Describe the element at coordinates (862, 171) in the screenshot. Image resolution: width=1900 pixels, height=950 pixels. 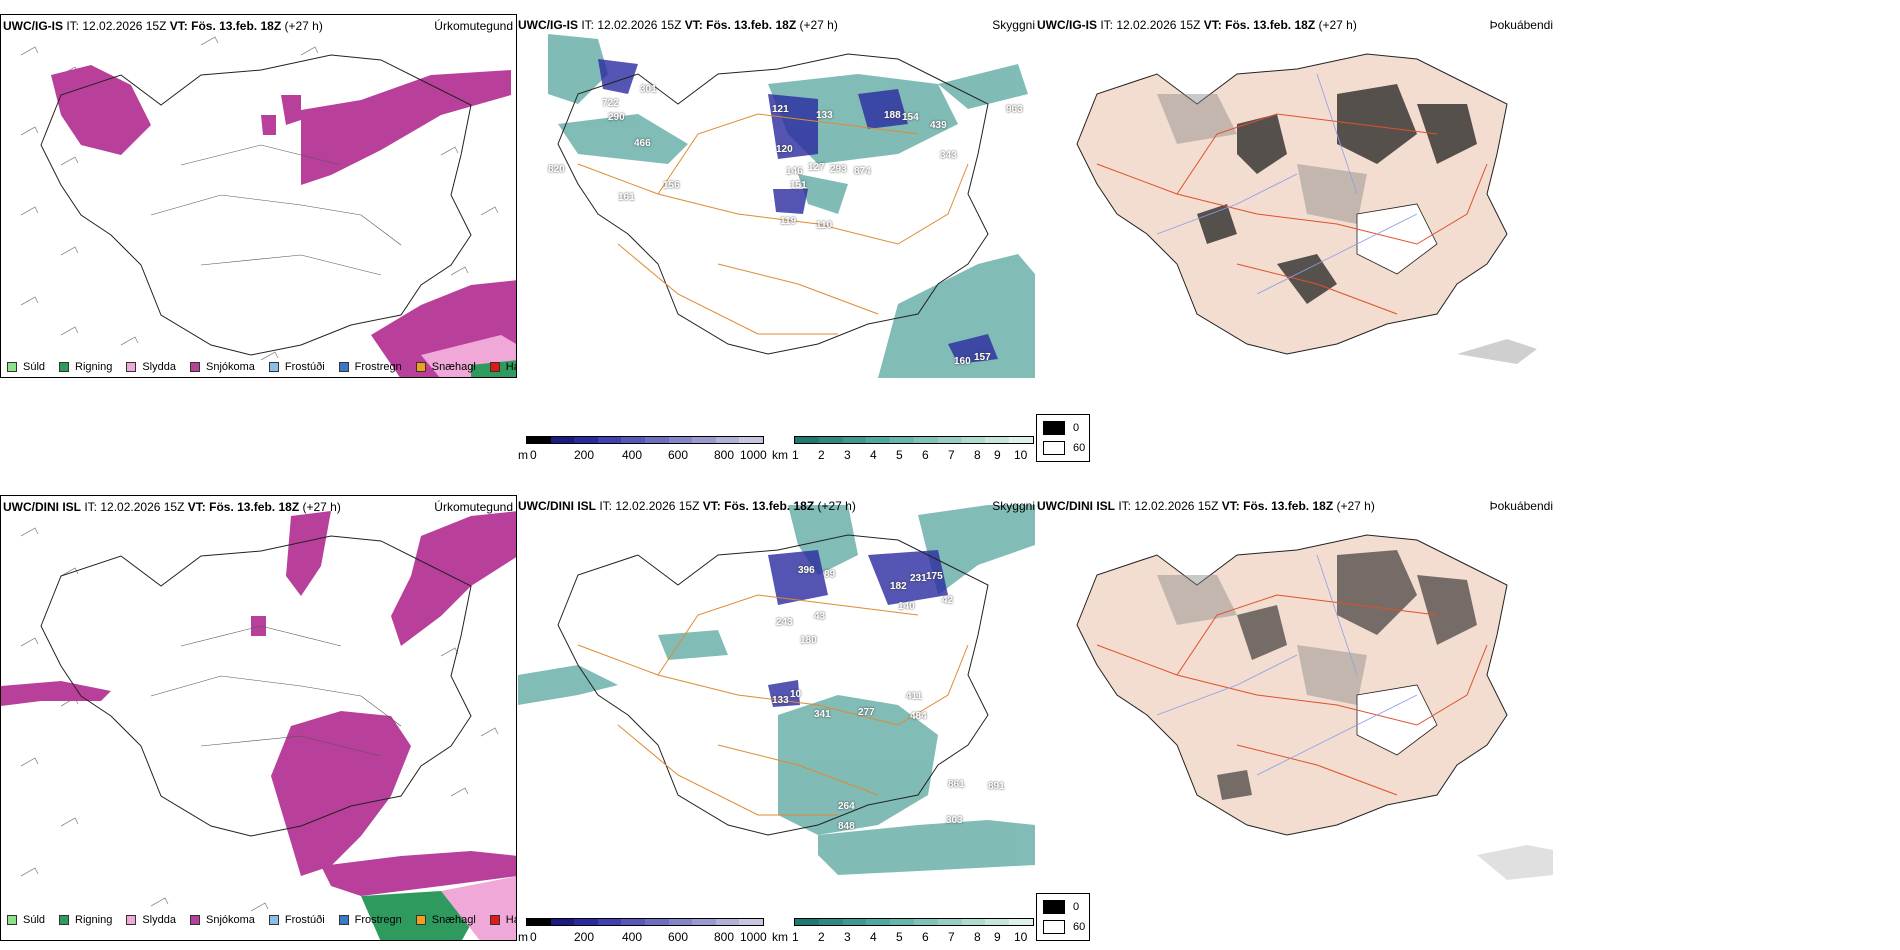
I see `cloud-label: 874` at that location.